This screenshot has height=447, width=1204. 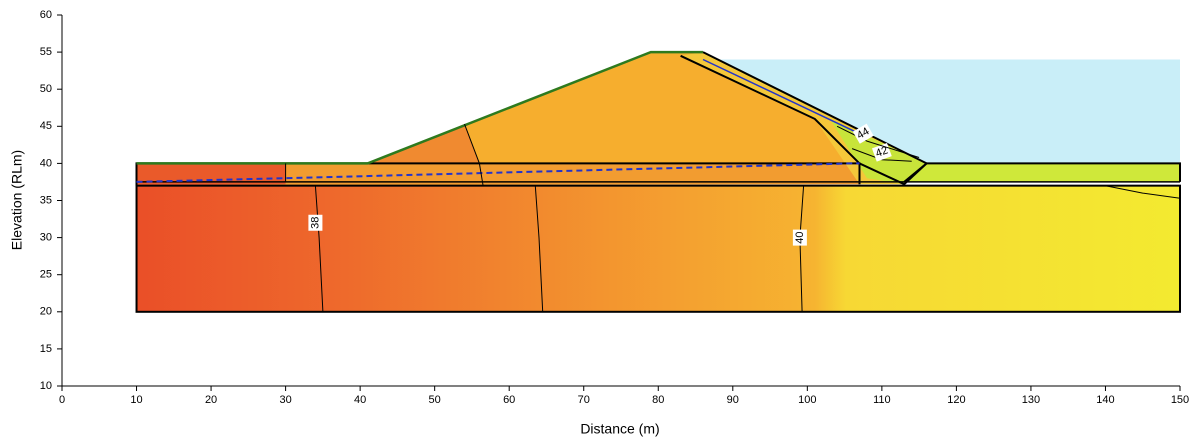 I want to click on y-tick-label: 40, so click(x=46, y=163).